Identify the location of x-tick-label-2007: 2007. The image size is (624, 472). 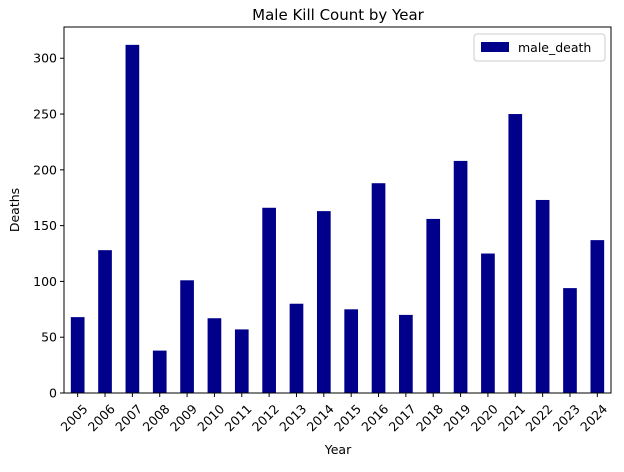
(128, 417).